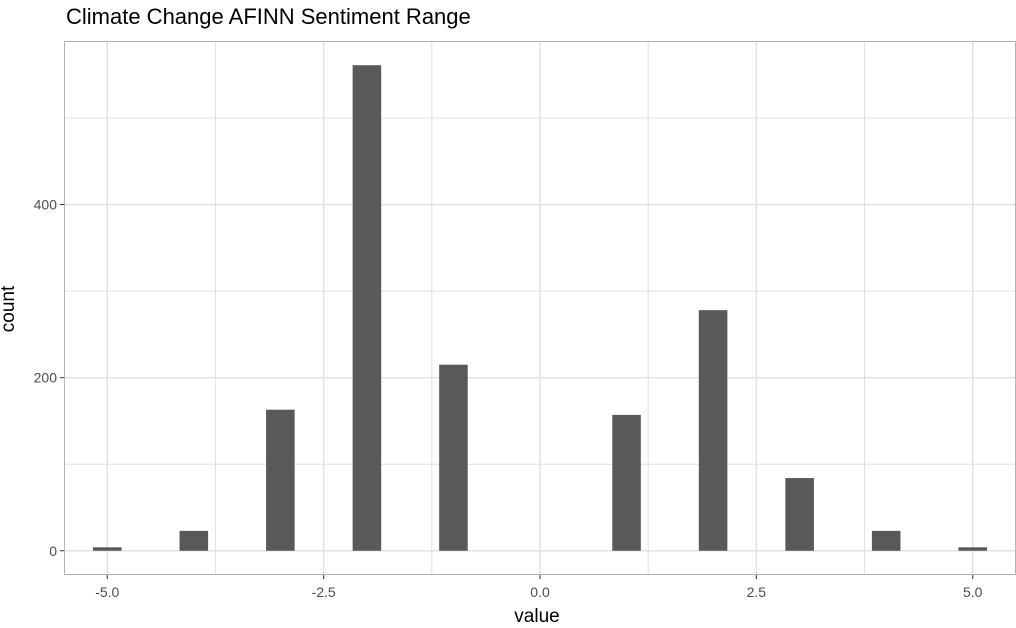 This screenshot has height=628, width=1016. I want to click on x-tick-label: 2.5, so click(757, 592).